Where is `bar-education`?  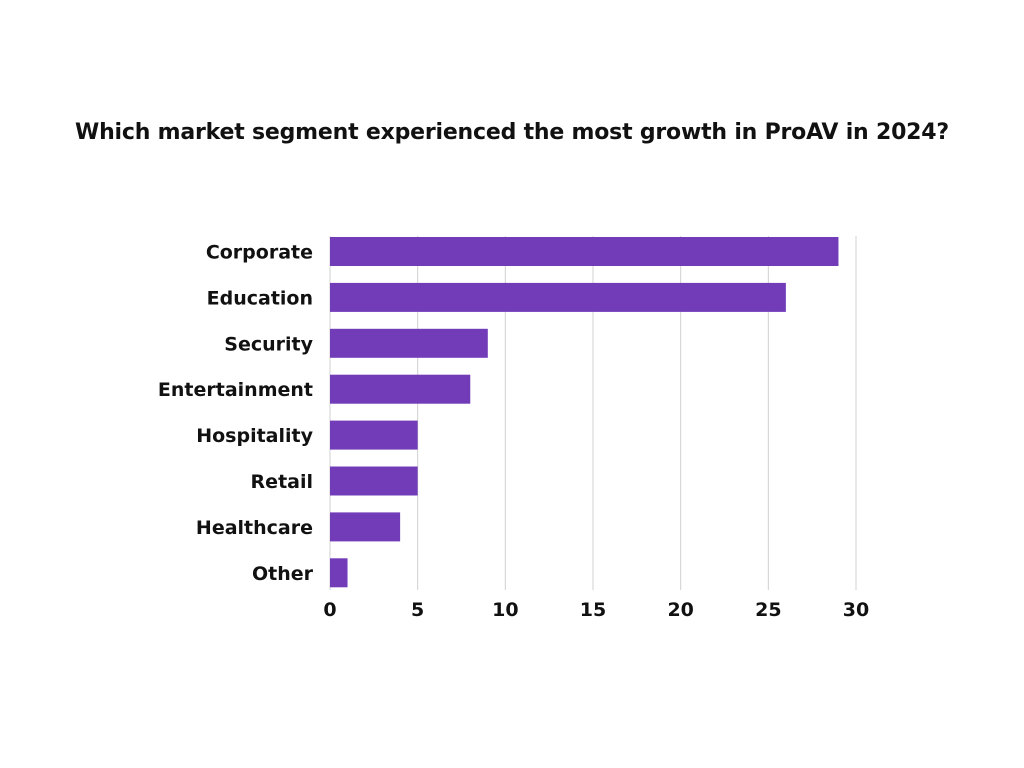
bar-education is located at coordinates (558, 297).